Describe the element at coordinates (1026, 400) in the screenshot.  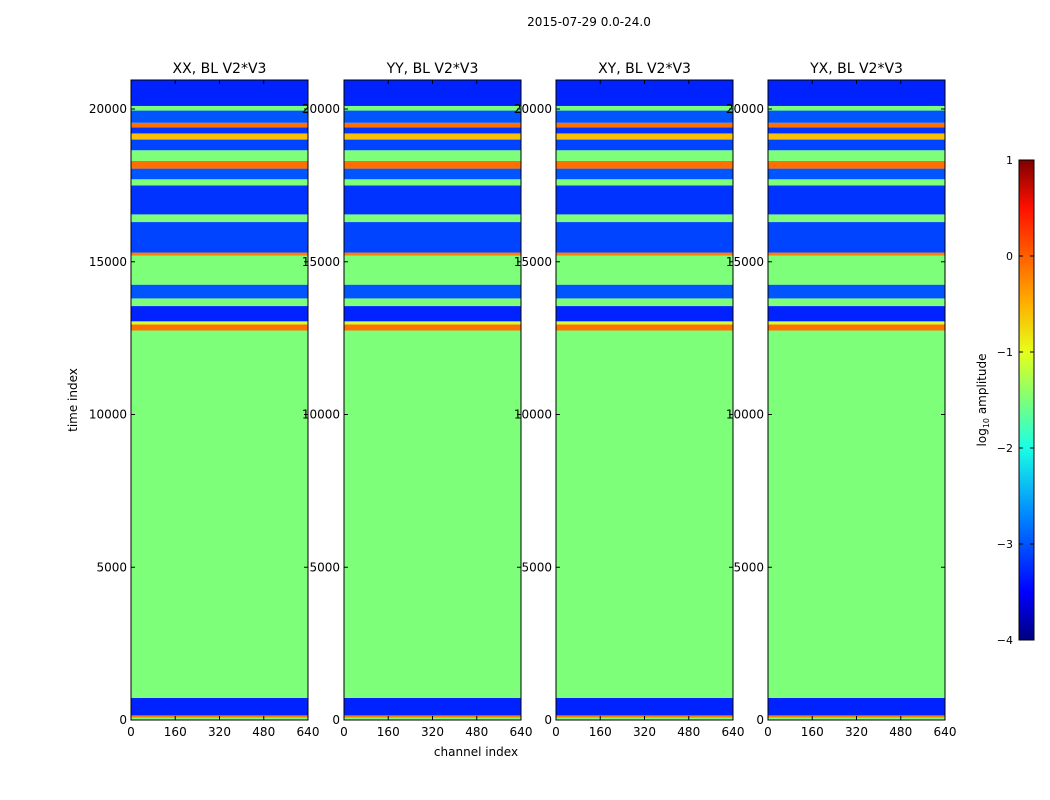
I see `colorbar-gradient` at that location.